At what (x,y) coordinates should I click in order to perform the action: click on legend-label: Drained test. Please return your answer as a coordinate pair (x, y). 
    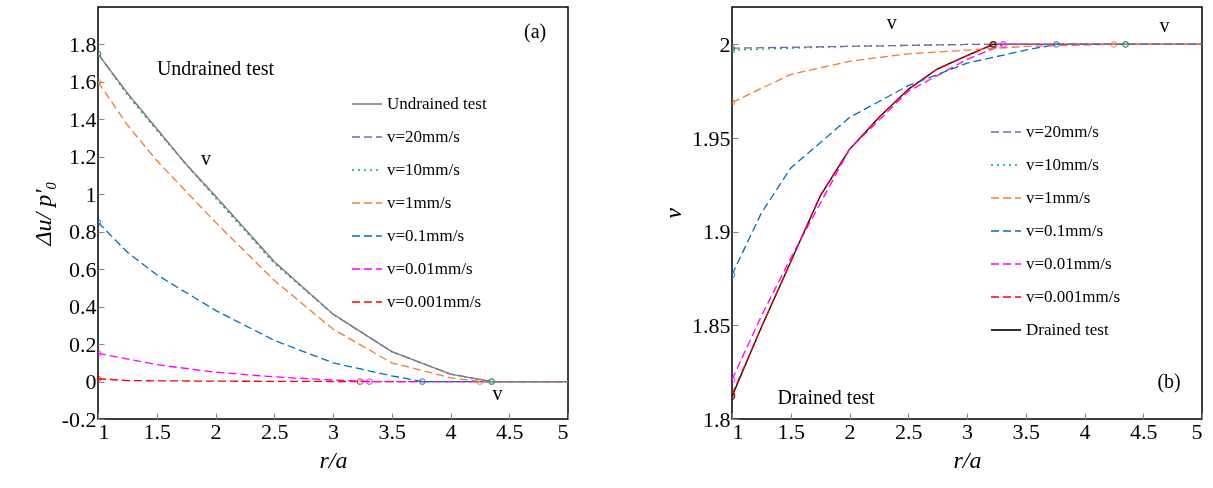
    Looking at the image, I should click on (1067, 329).